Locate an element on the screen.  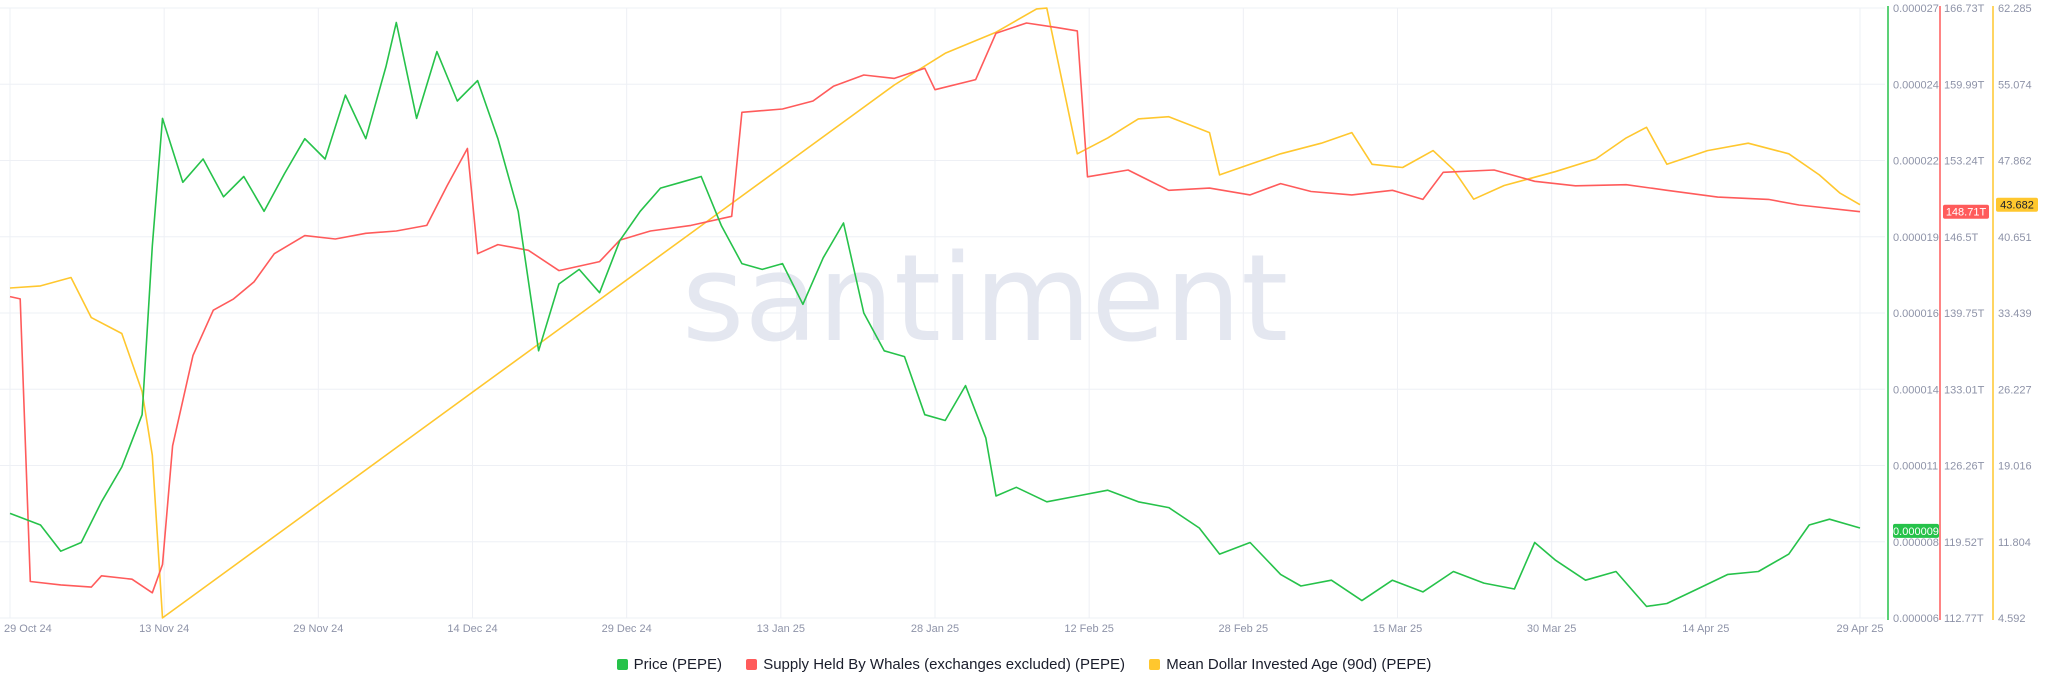
y-tick-label-whales: 126.26T is located at coordinates (1964, 467).